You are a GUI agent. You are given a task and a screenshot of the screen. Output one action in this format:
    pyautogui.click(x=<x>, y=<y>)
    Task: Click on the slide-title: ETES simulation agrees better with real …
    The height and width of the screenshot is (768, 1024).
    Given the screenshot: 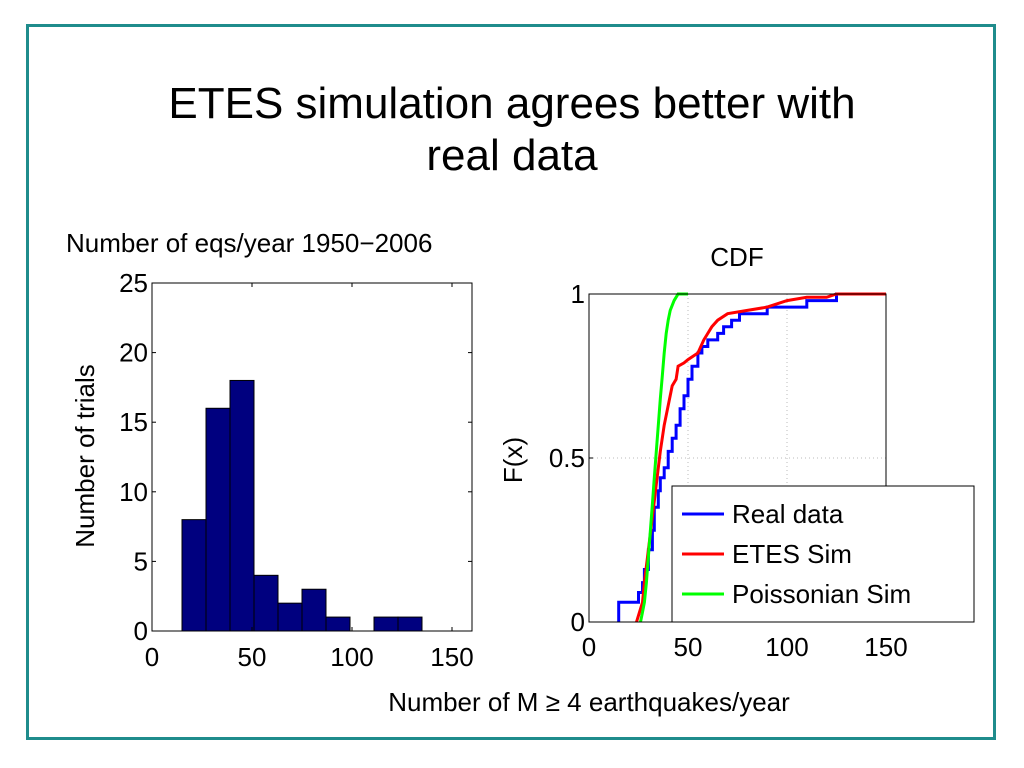 What is the action you would take?
    pyautogui.click(x=512, y=130)
    